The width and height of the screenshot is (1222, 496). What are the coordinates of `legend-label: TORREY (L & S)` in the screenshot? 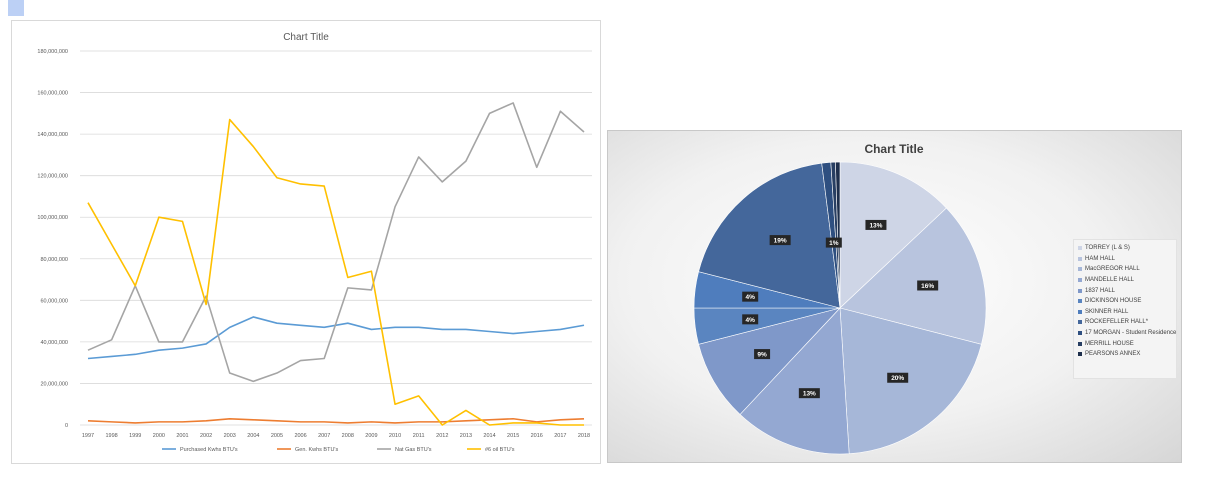 It's located at (1107, 248).